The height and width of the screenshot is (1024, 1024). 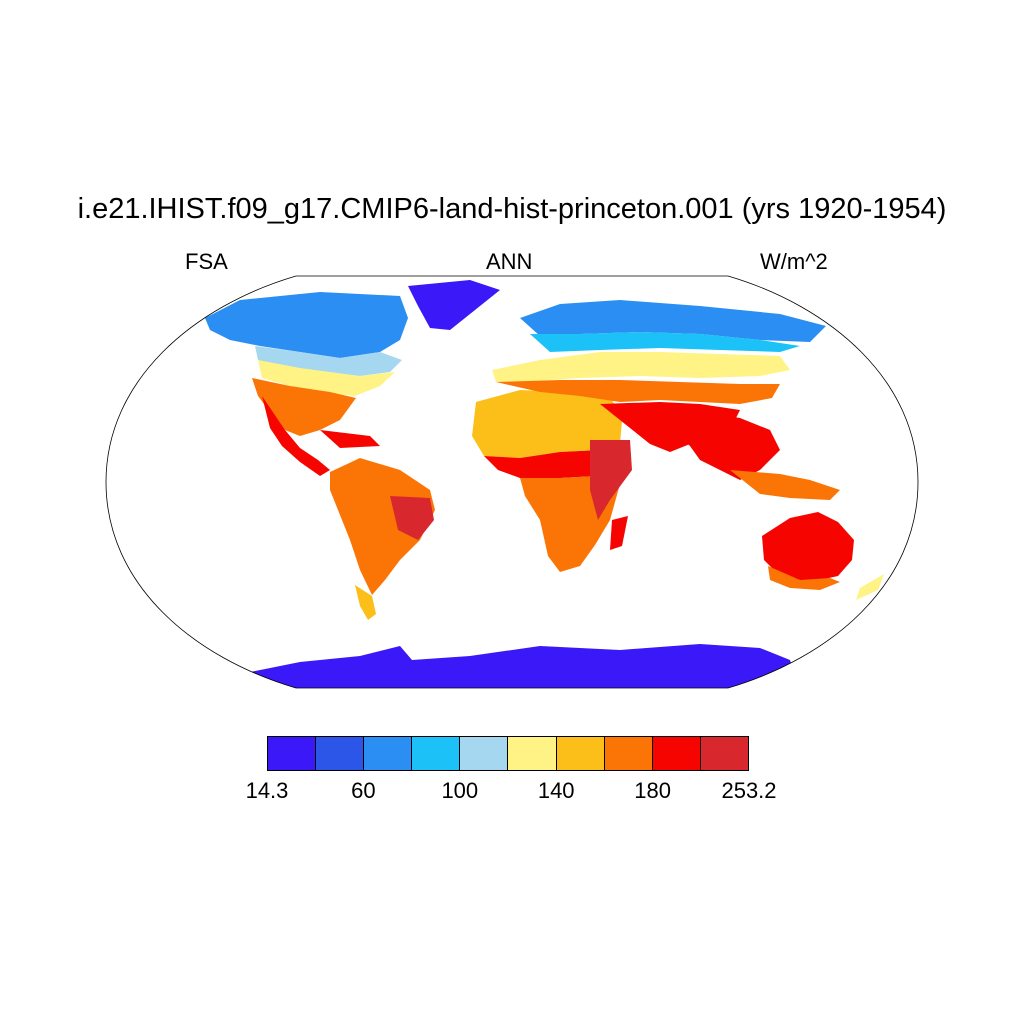 I want to click on north-america-midlat, so click(x=328, y=361).